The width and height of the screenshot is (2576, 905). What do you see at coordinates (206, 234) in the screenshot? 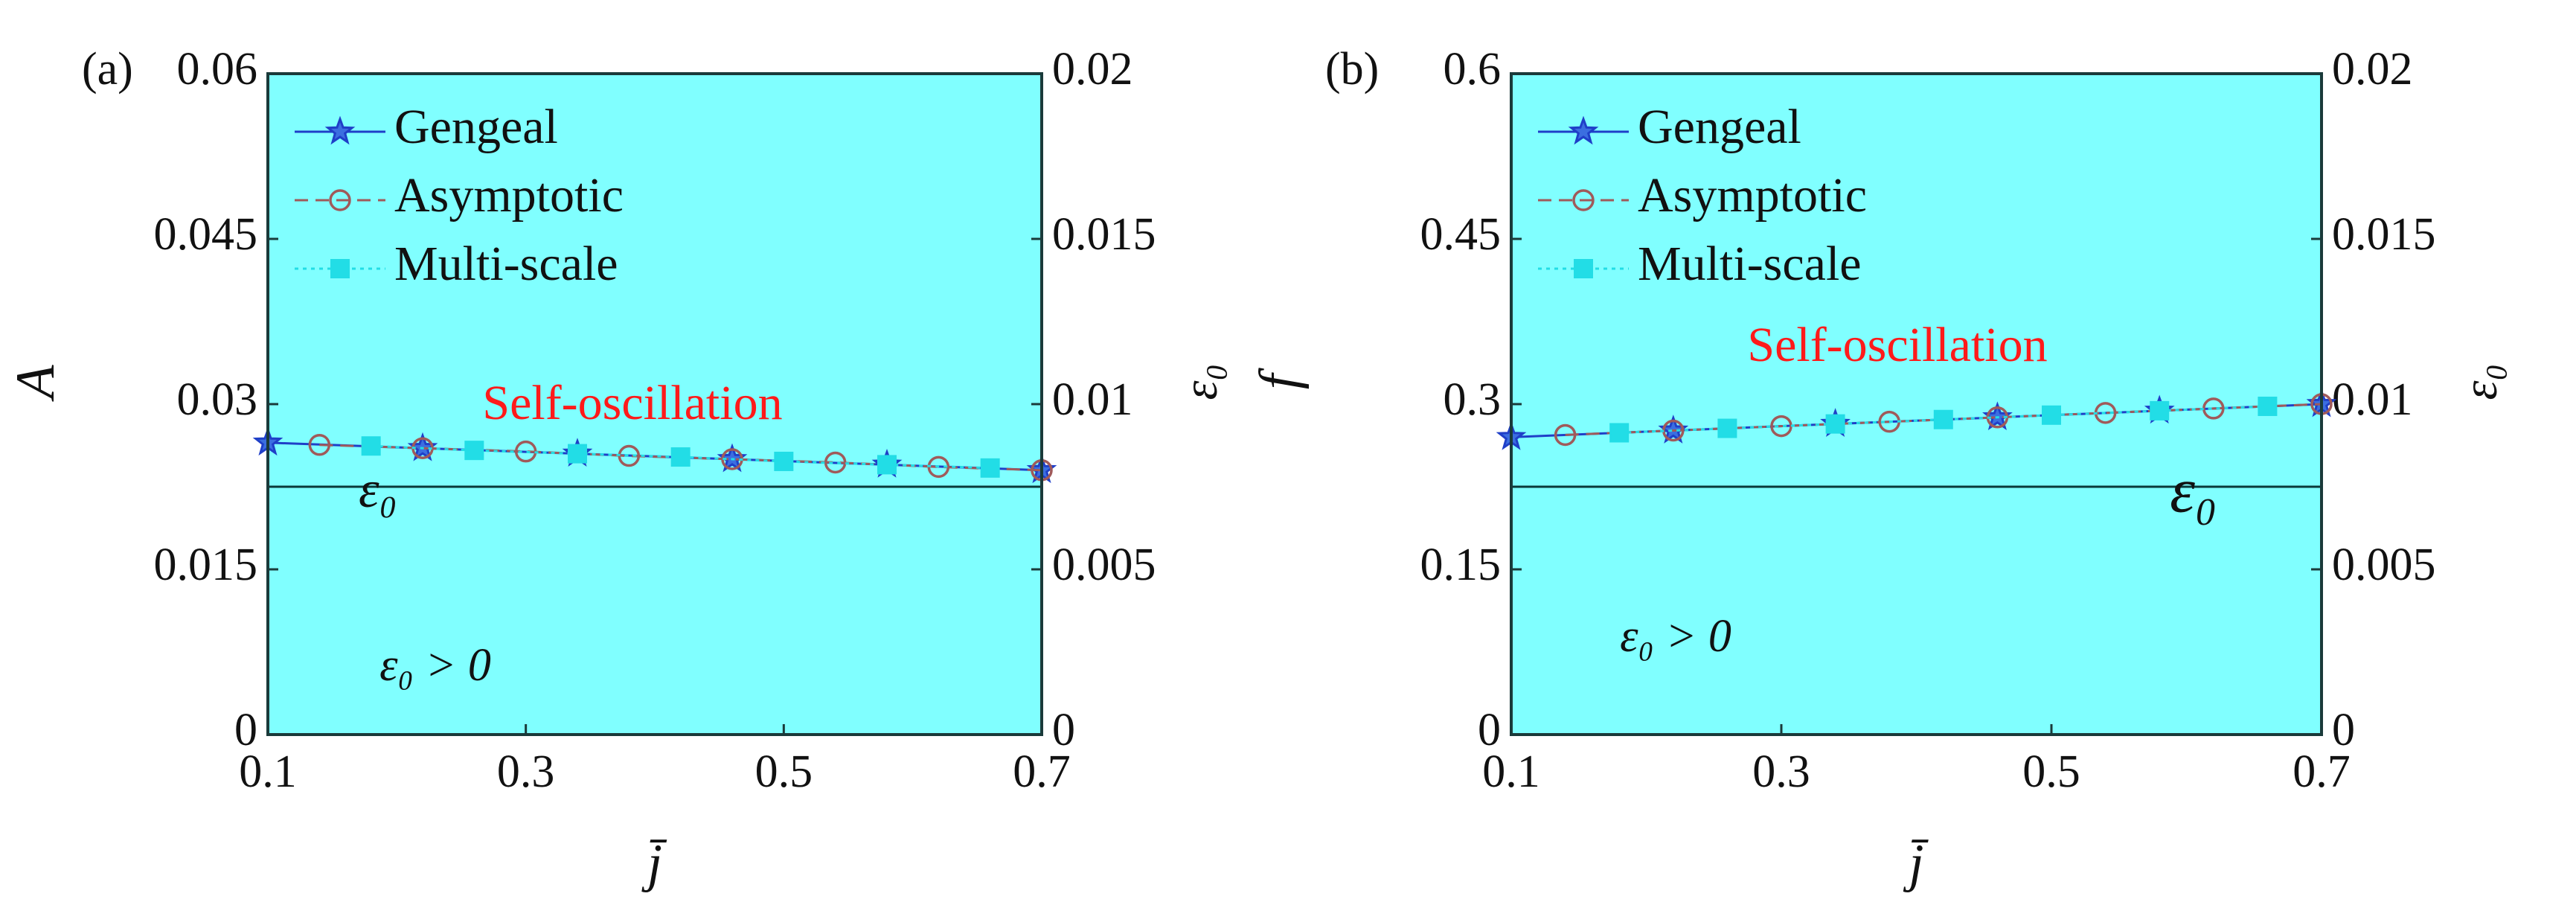
I see `y-tick-label: 0.045` at bounding box center [206, 234].